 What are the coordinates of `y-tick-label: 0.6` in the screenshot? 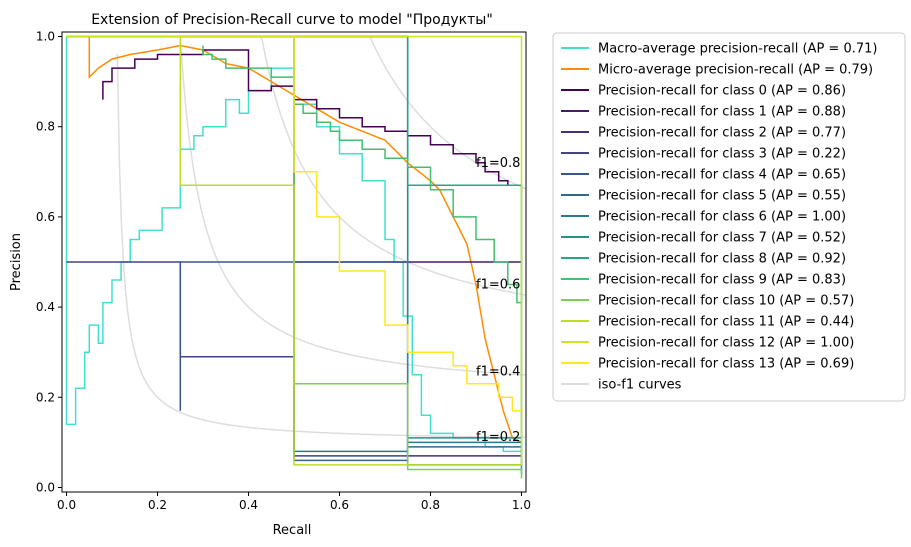 It's located at (45, 217).